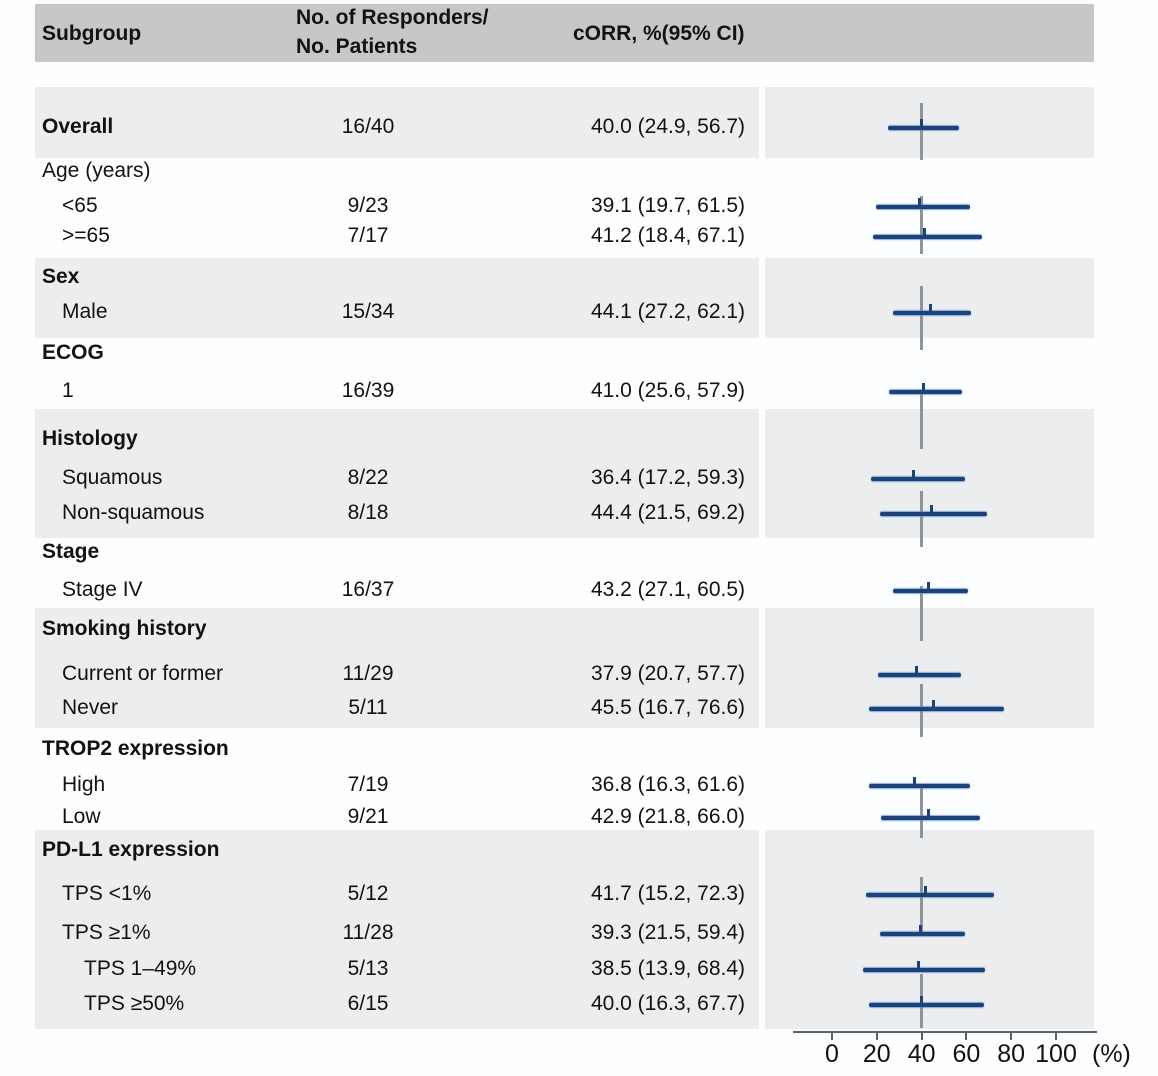 This screenshot has width=1158, height=1076. Describe the element at coordinates (90, 438) in the screenshot. I see `section-title: Histology` at that location.